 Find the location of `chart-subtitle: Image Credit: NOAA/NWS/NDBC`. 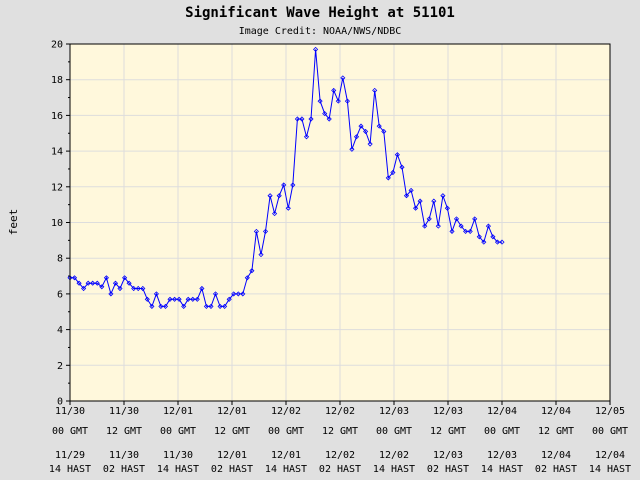

chart-subtitle: Image Credit: NOAA/NWS/NDBC is located at coordinates (320, 31).